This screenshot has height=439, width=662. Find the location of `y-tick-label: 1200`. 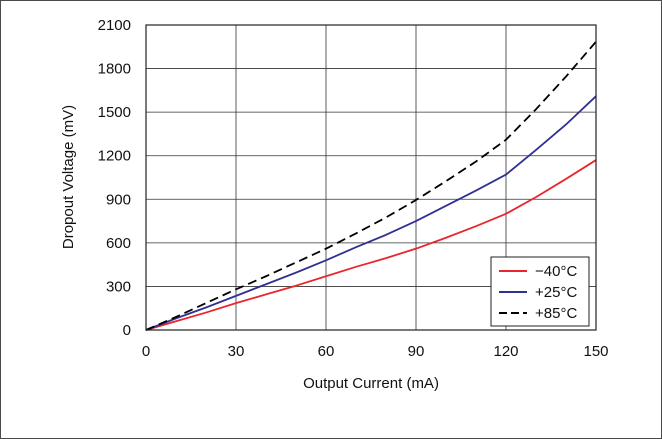

y-tick-label: 1200 is located at coordinates (114, 156).